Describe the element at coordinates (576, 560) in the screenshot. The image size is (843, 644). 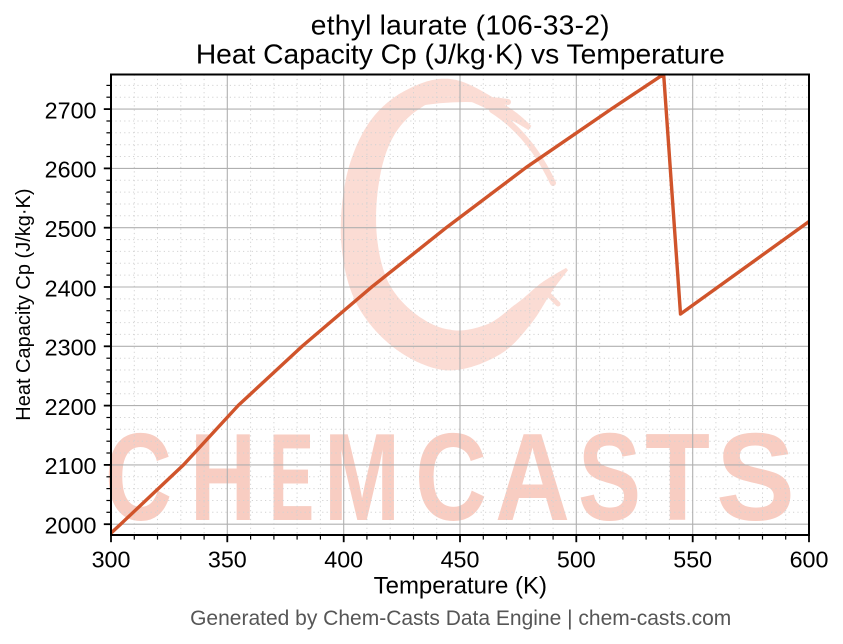
I see `svg-text: 500` at that location.